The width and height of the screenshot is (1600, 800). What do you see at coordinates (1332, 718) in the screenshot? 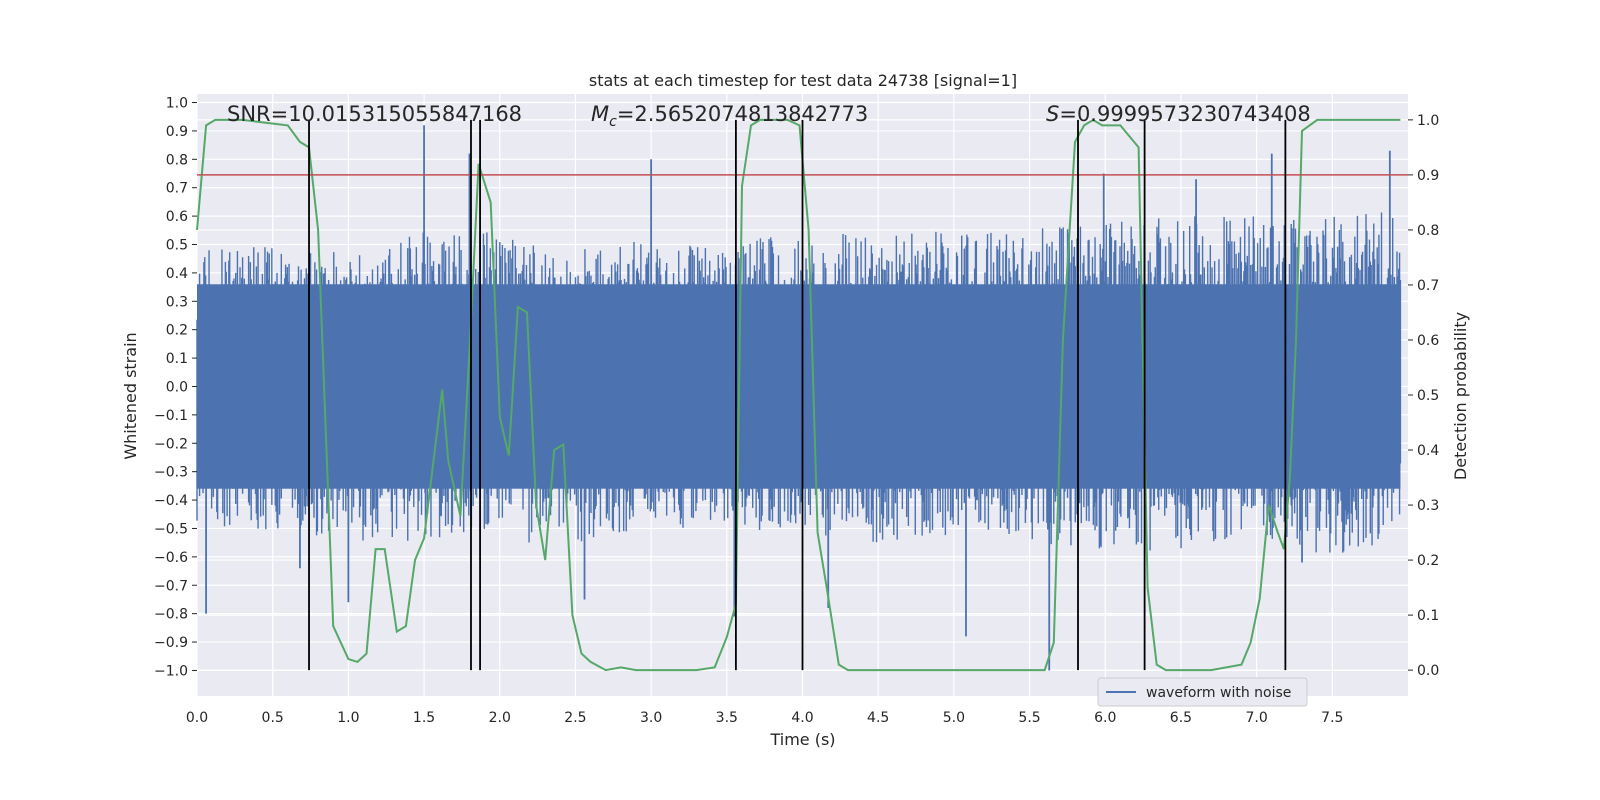
I see `x-tick-label: 7.5` at bounding box center [1332, 718].